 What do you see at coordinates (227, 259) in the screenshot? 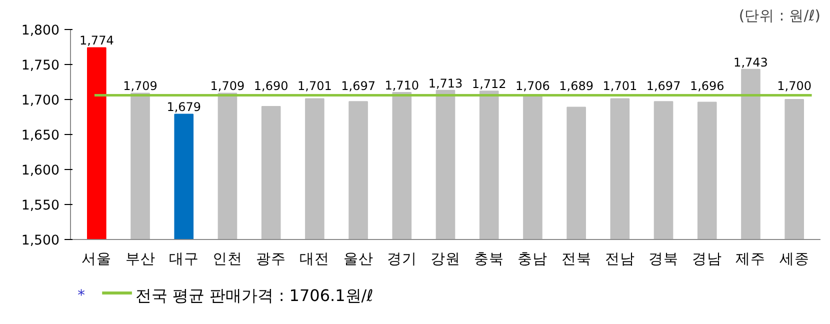
I see `x-tick-label: 인천` at bounding box center [227, 259].